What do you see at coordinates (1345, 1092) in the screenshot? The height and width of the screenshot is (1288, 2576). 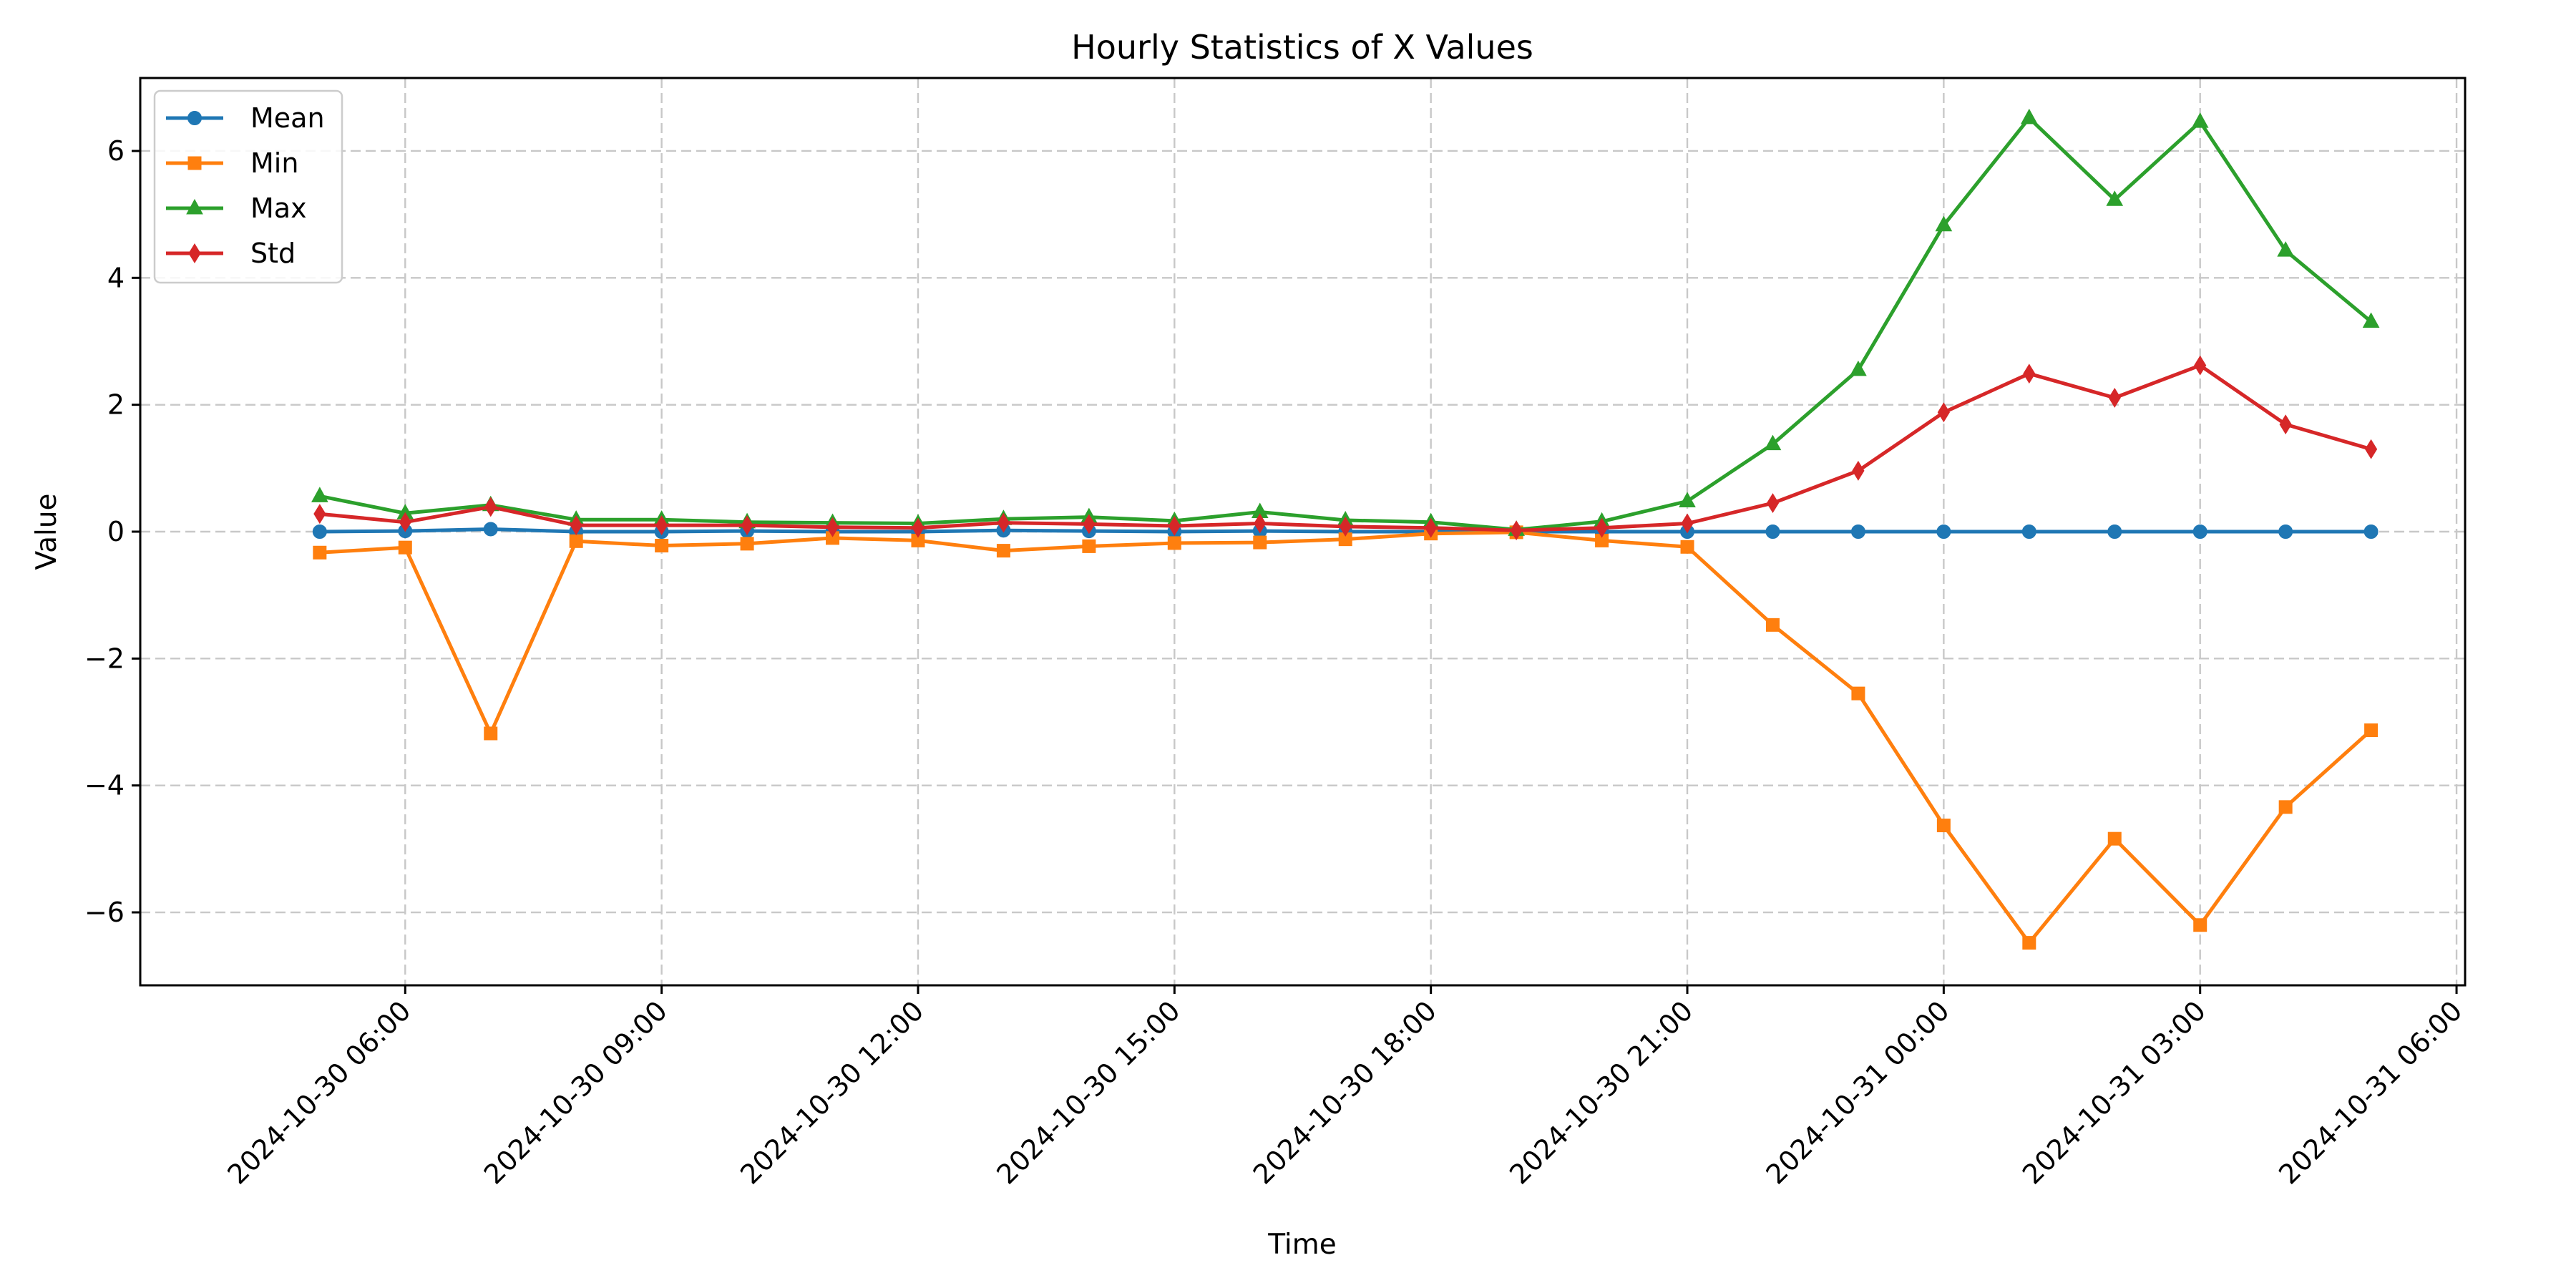 I see `x-tick-label: 2024-10-30 18:00` at bounding box center [1345, 1092].